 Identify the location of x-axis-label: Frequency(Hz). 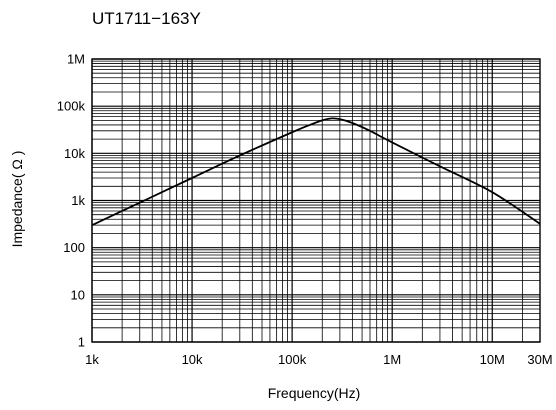
(314, 393).